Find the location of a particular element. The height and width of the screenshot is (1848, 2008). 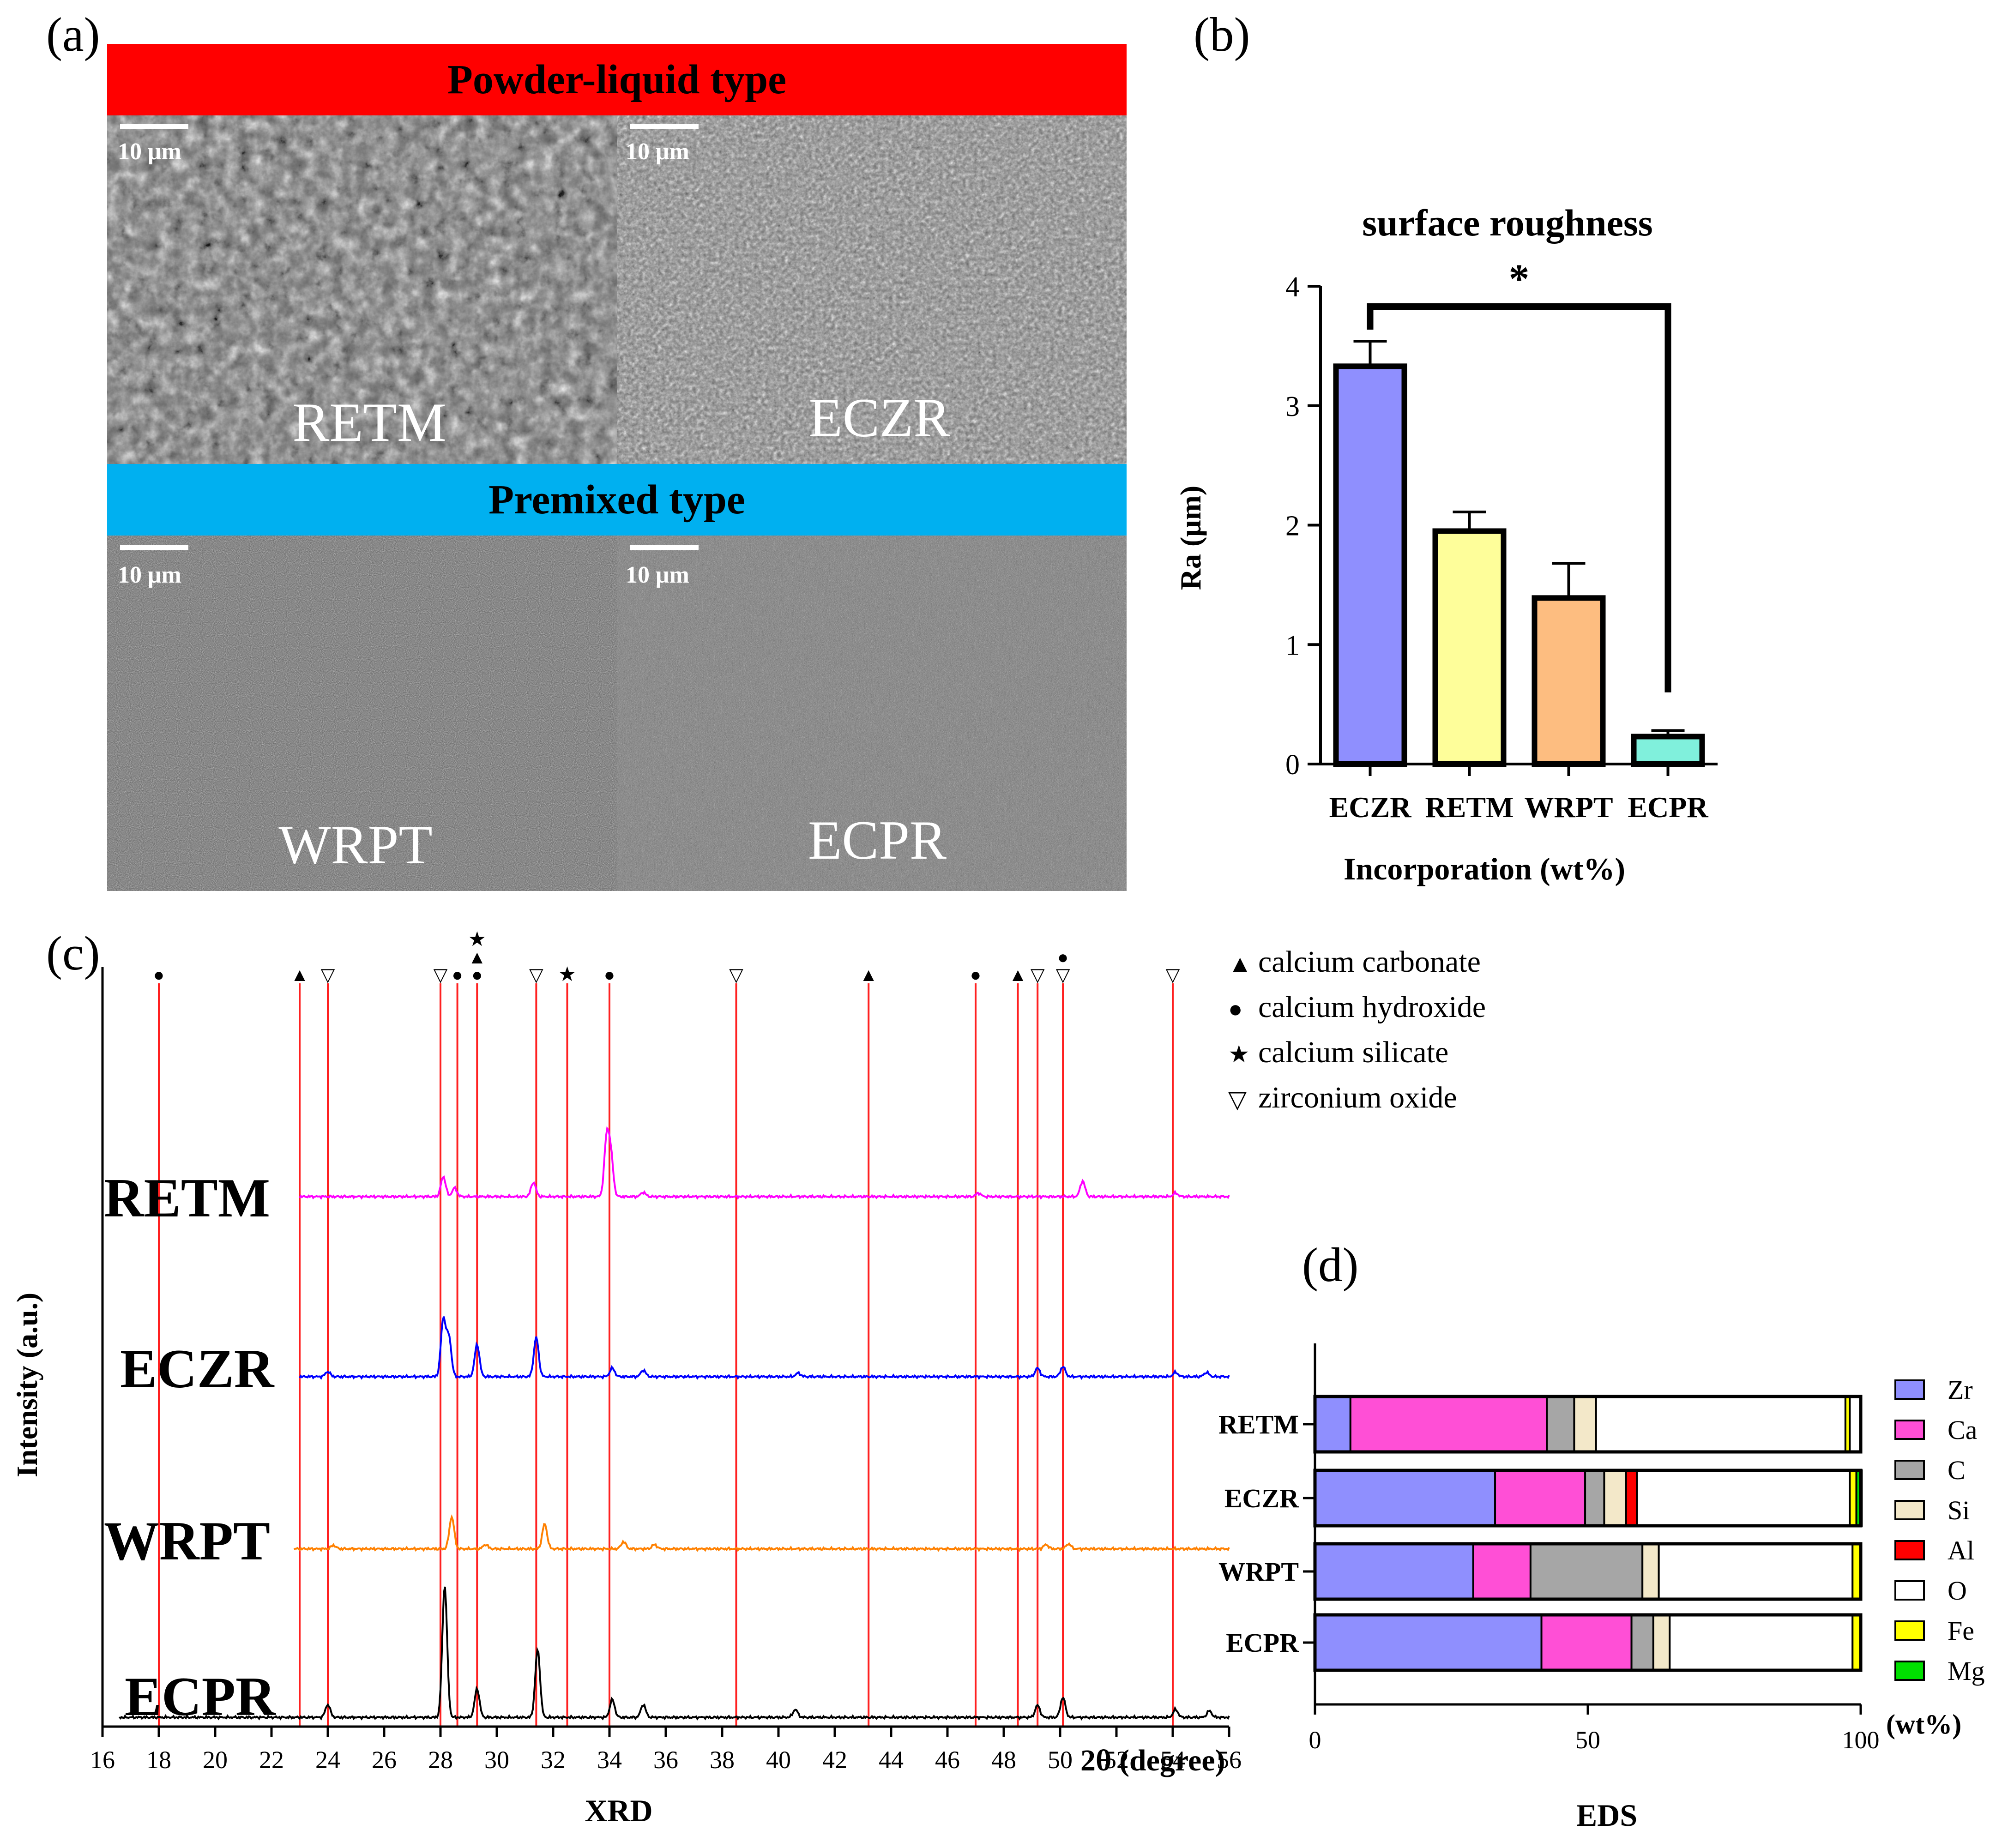

spectrum-ecpr is located at coordinates (674, 1653).